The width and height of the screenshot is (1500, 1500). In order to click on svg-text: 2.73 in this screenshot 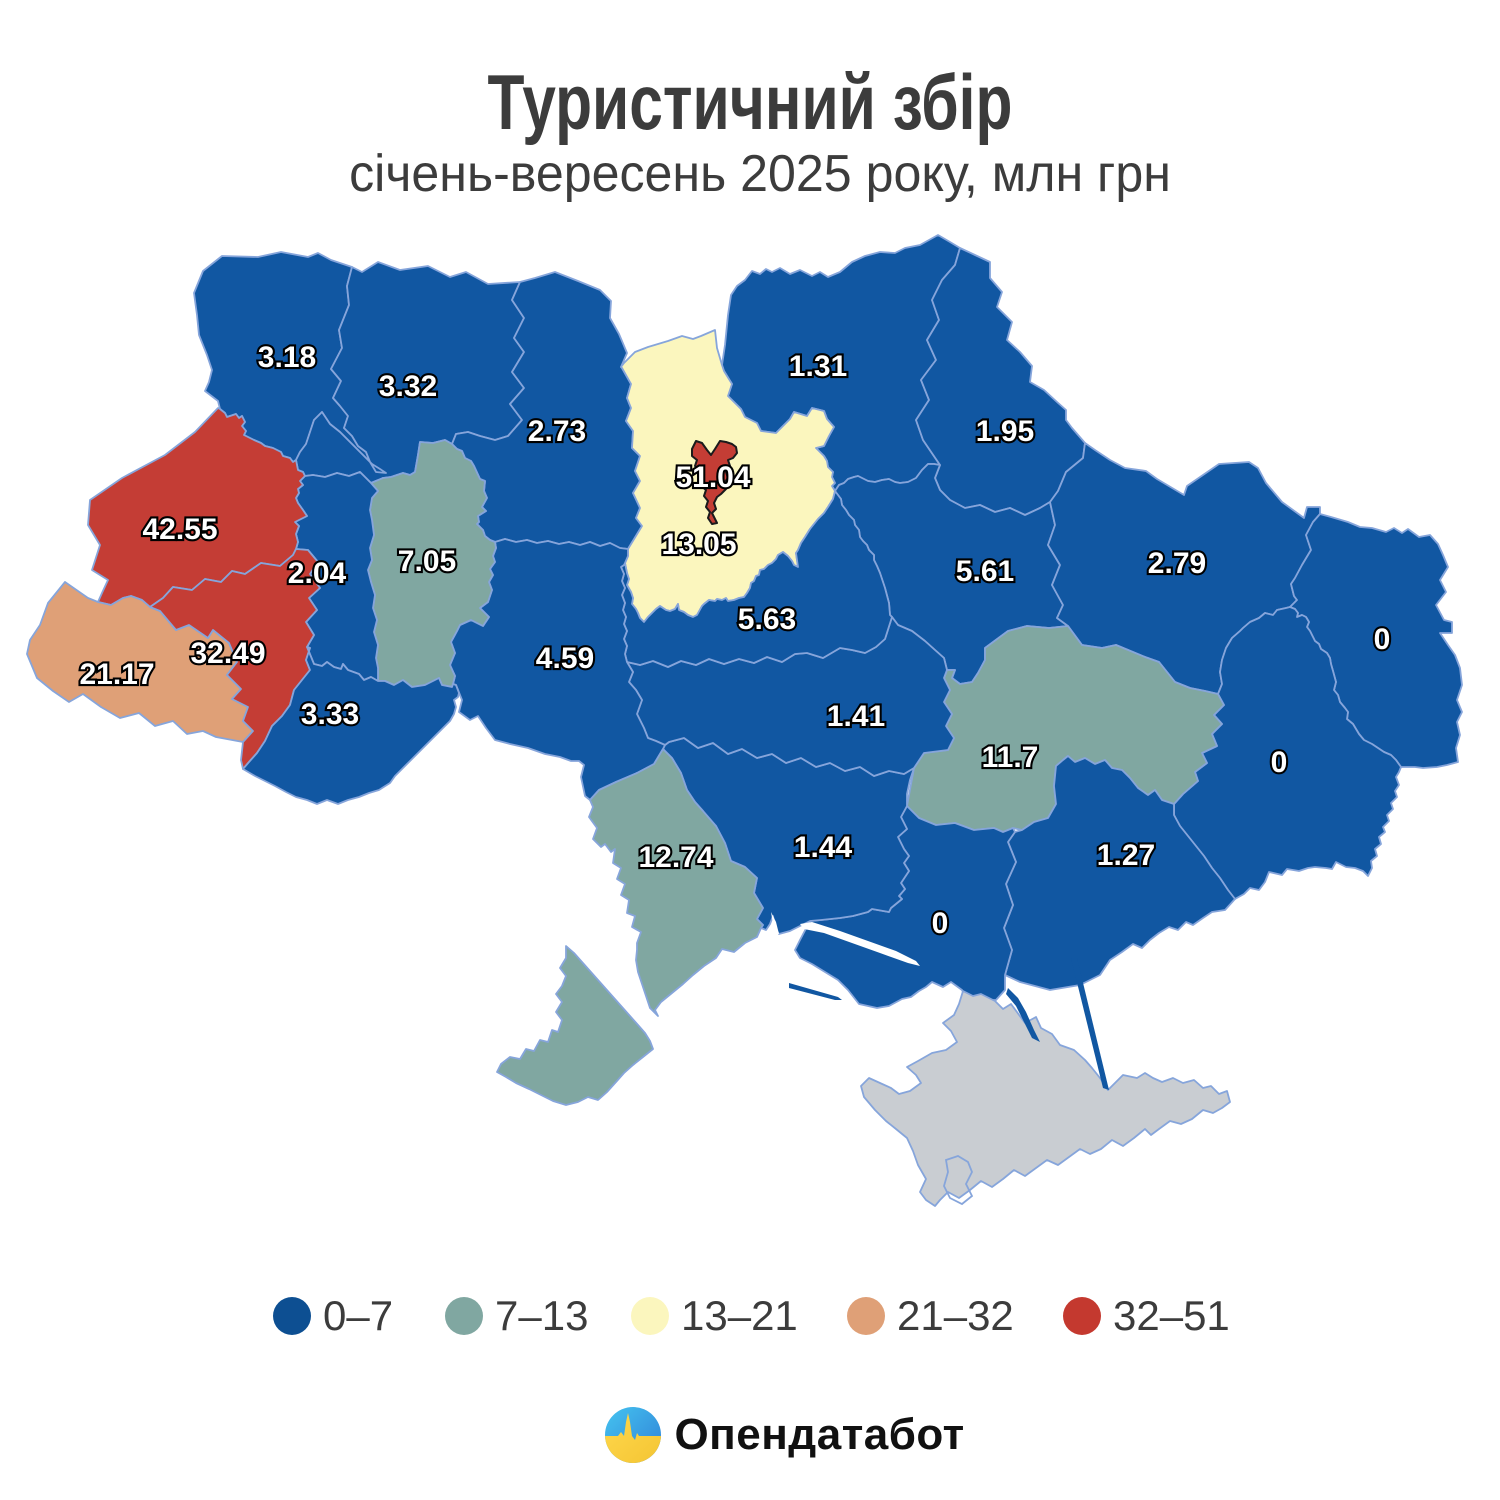, I will do `click(557, 431)`.